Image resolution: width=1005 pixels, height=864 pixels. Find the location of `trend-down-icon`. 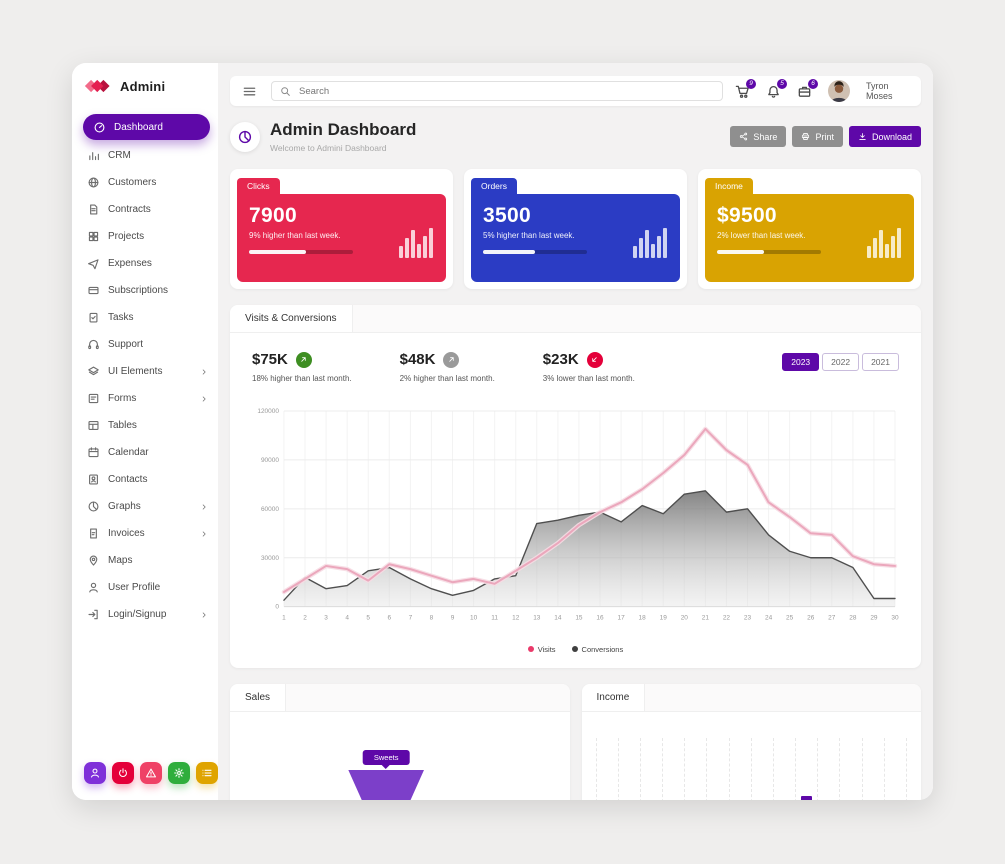

trend-down-icon is located at coordinates (594, 359).